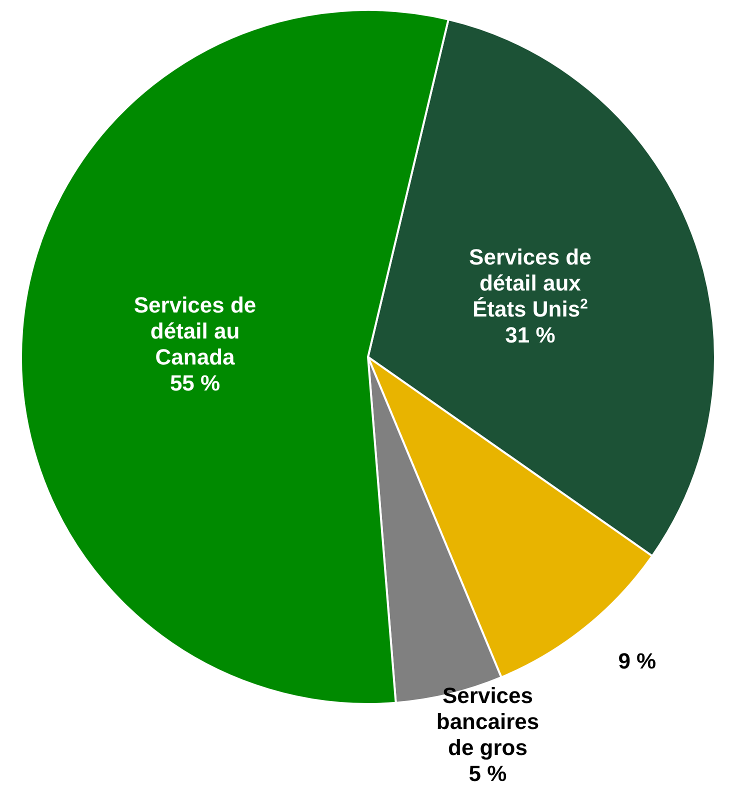 The height and width of the screenshot is (795, 755). I want to click on slice-label: Services bancaires de gros, so click(488, 721).